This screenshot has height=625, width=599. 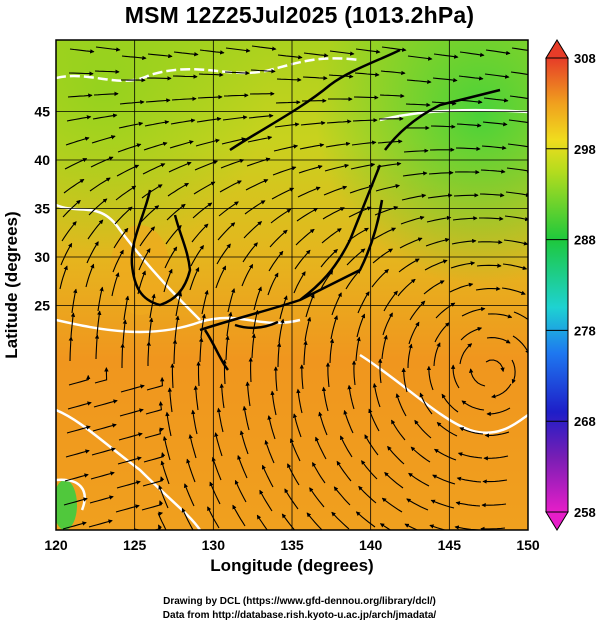 I want to click on colorbar-tick-label: 298, so click(x=585, y=149).